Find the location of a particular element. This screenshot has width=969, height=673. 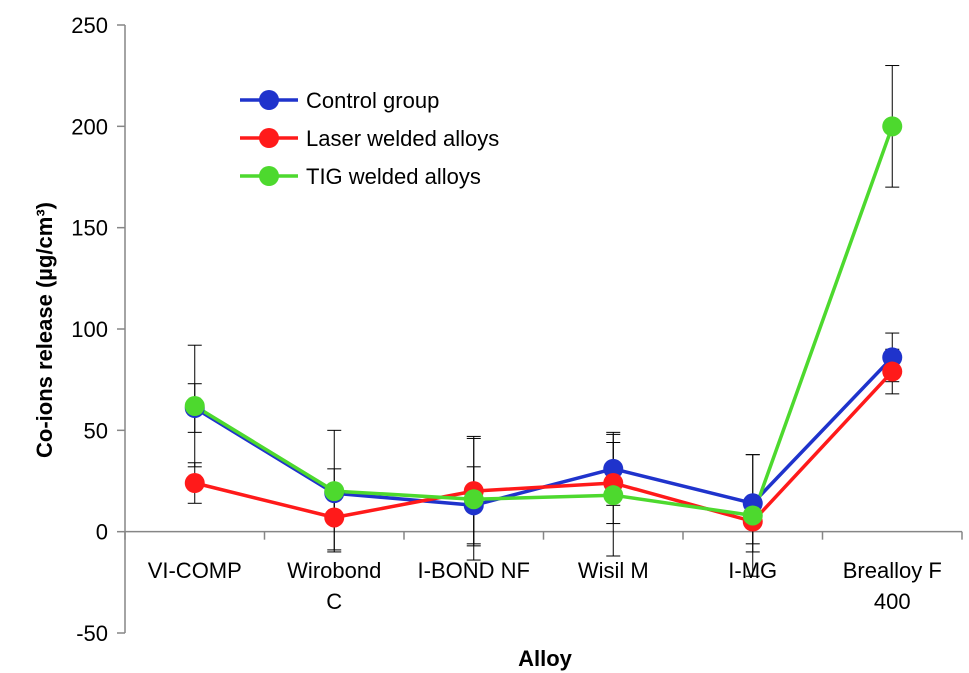

x-tick-label: Wisil M is located at coordinates (613, 570).